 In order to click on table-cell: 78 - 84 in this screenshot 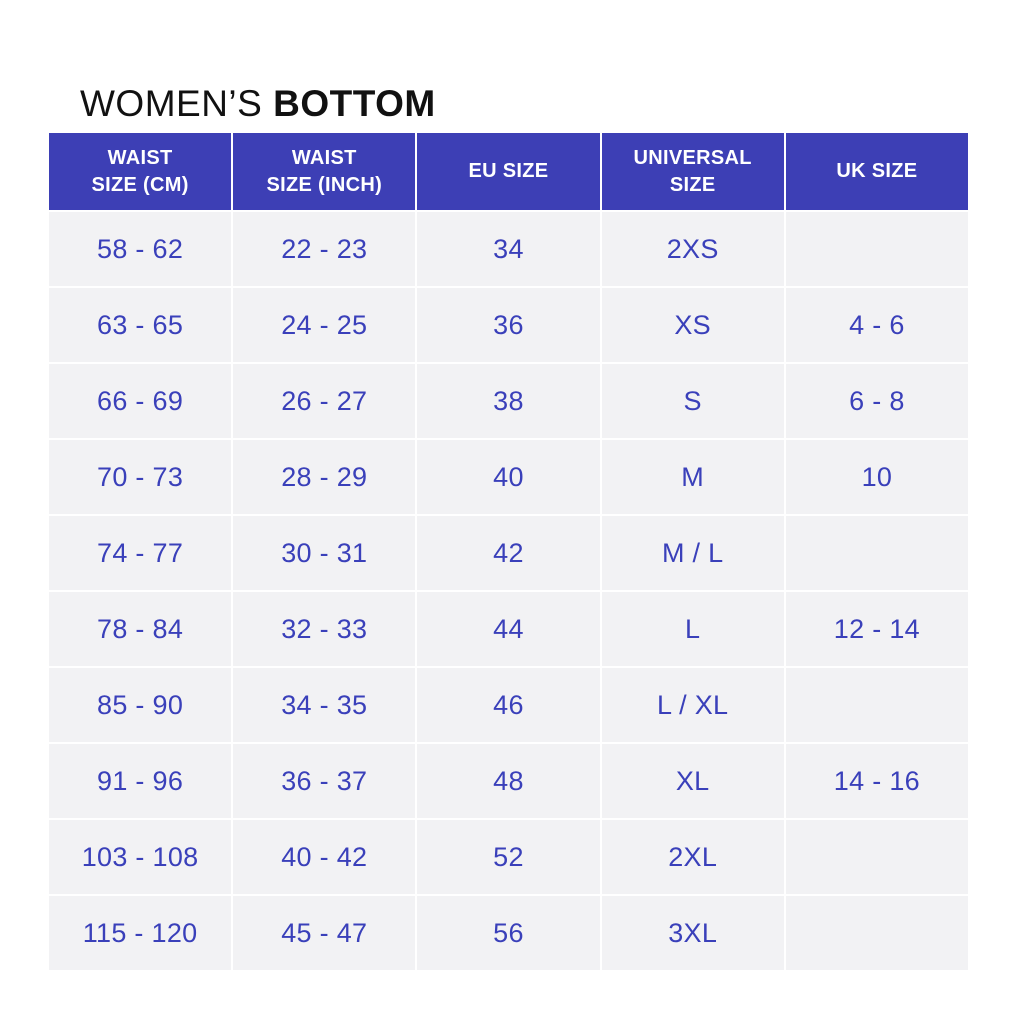, I will do `click(140, 629)`.